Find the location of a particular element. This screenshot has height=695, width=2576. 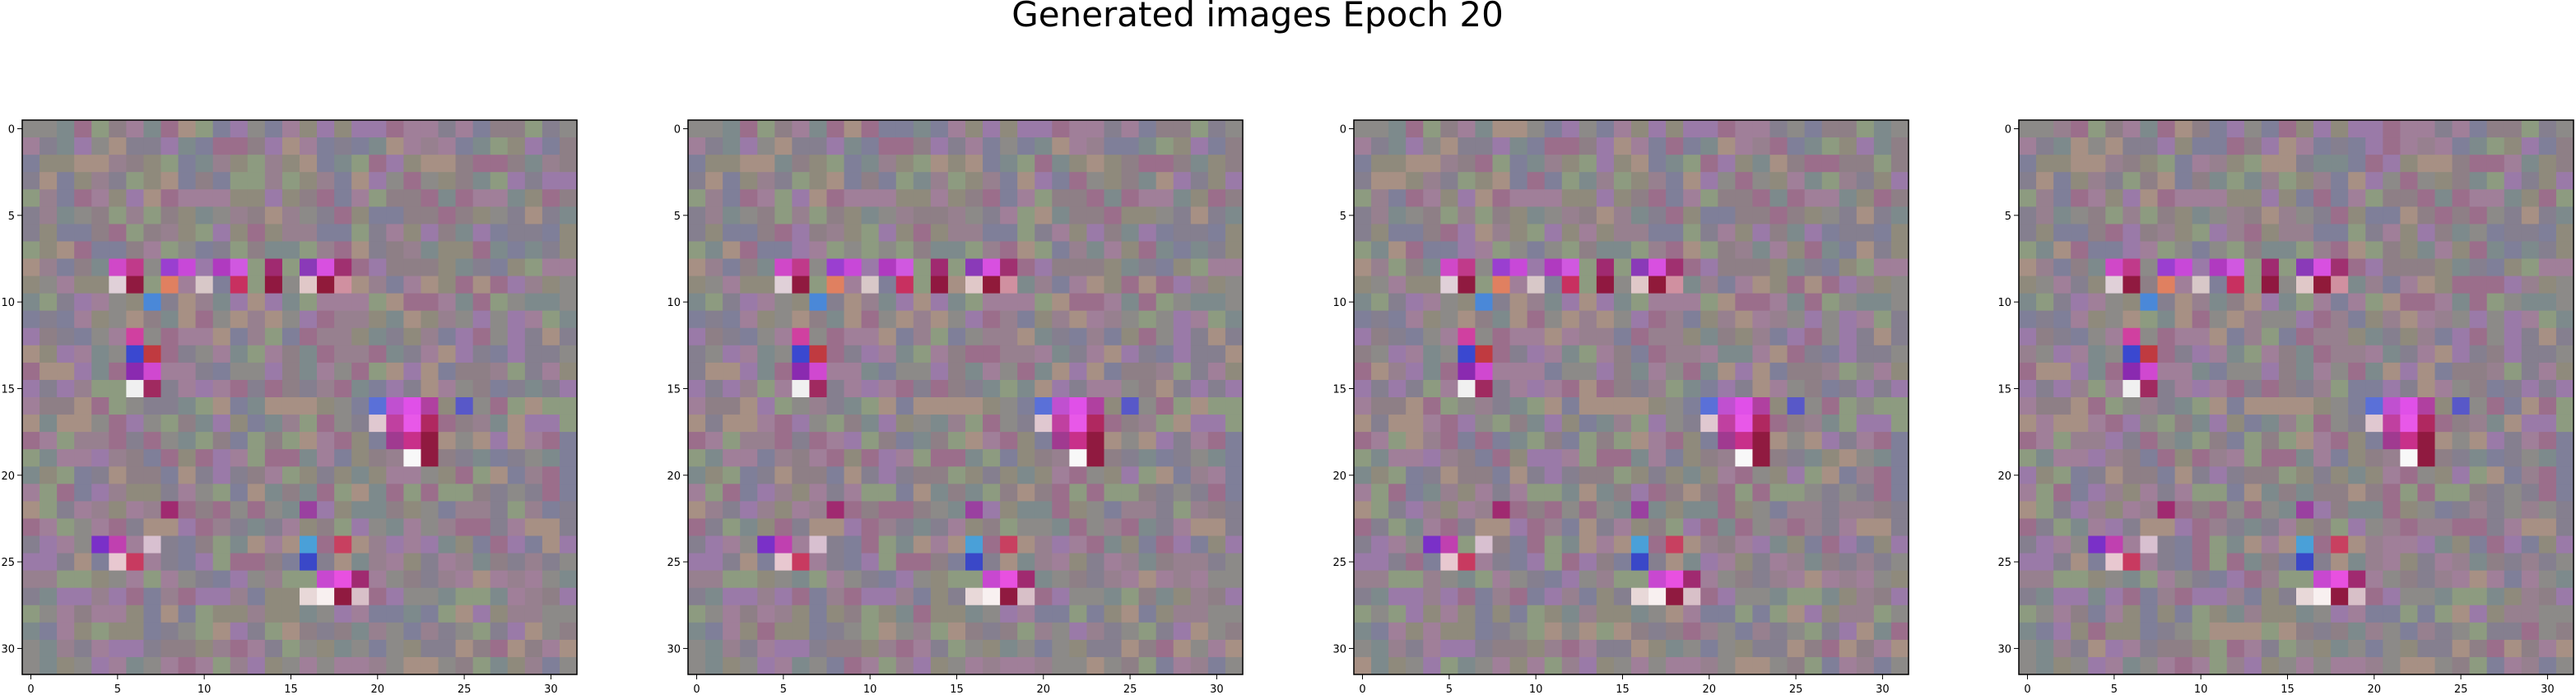

x-tick-label: 10 is located at coordinates (1536, 689).